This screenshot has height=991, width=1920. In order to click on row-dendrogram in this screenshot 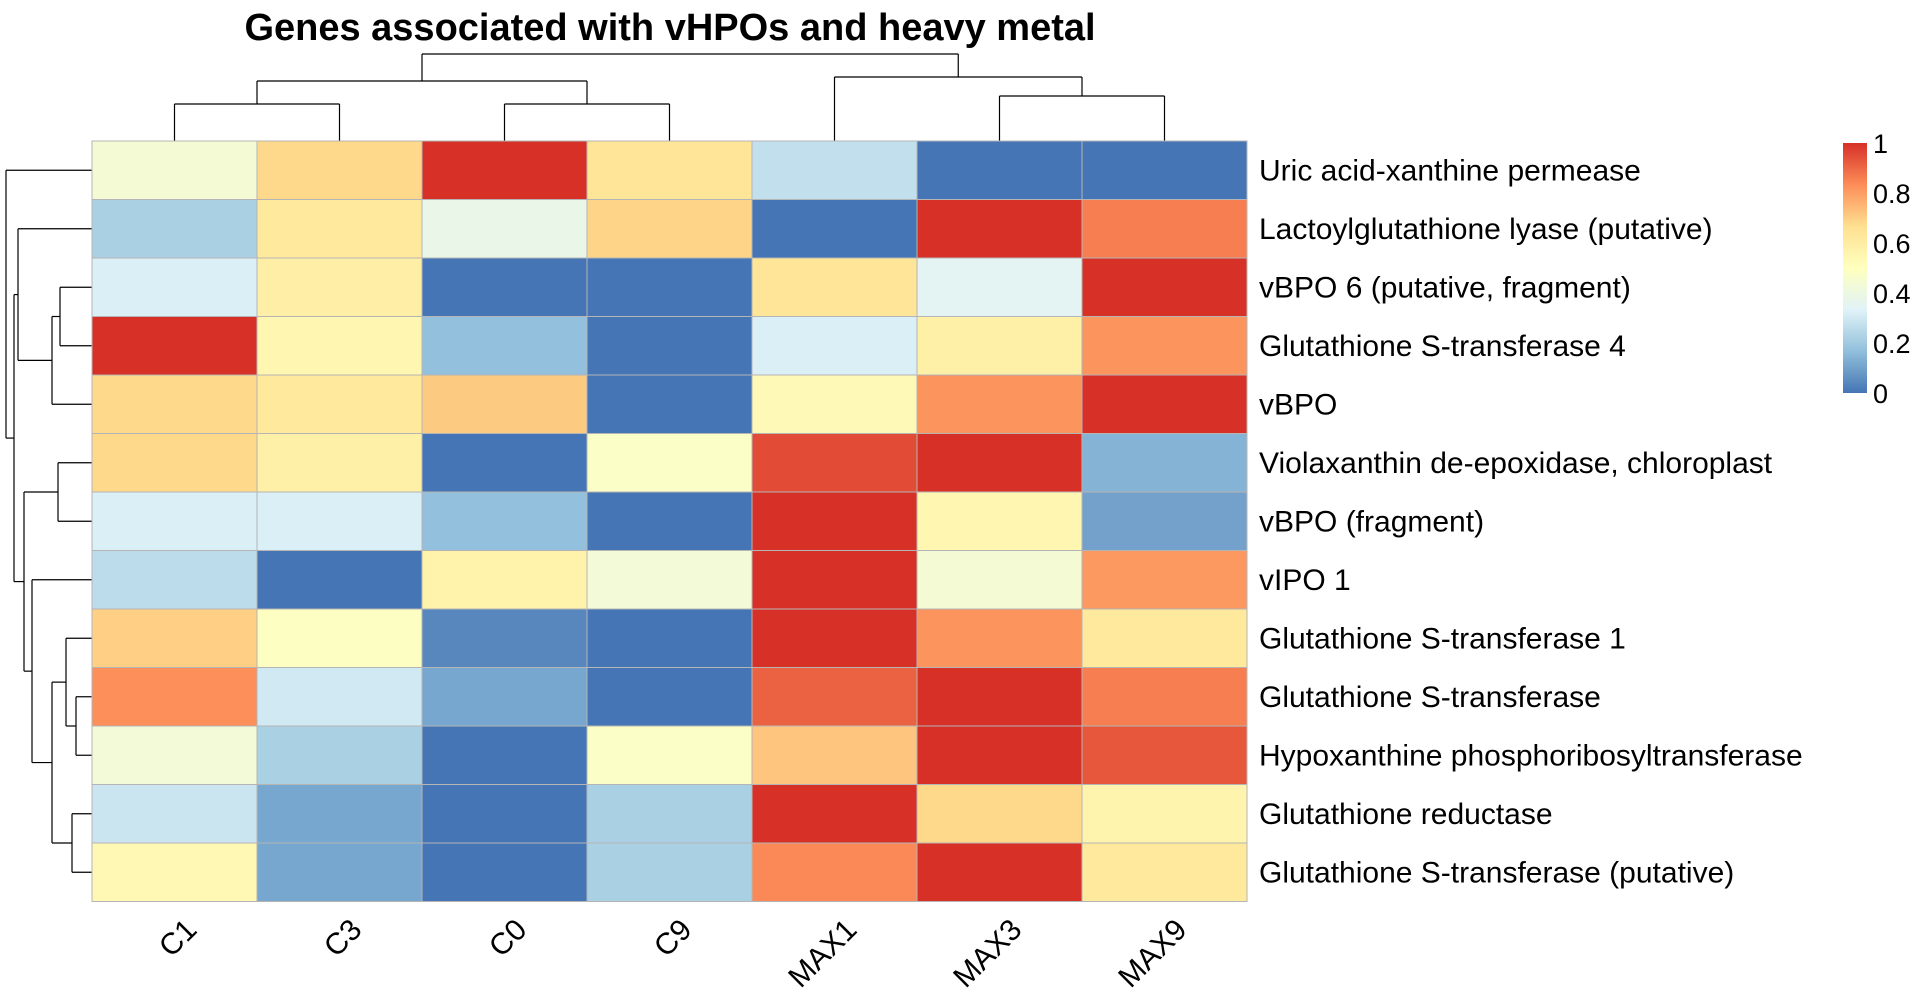, I will do `click(48, 521)`.